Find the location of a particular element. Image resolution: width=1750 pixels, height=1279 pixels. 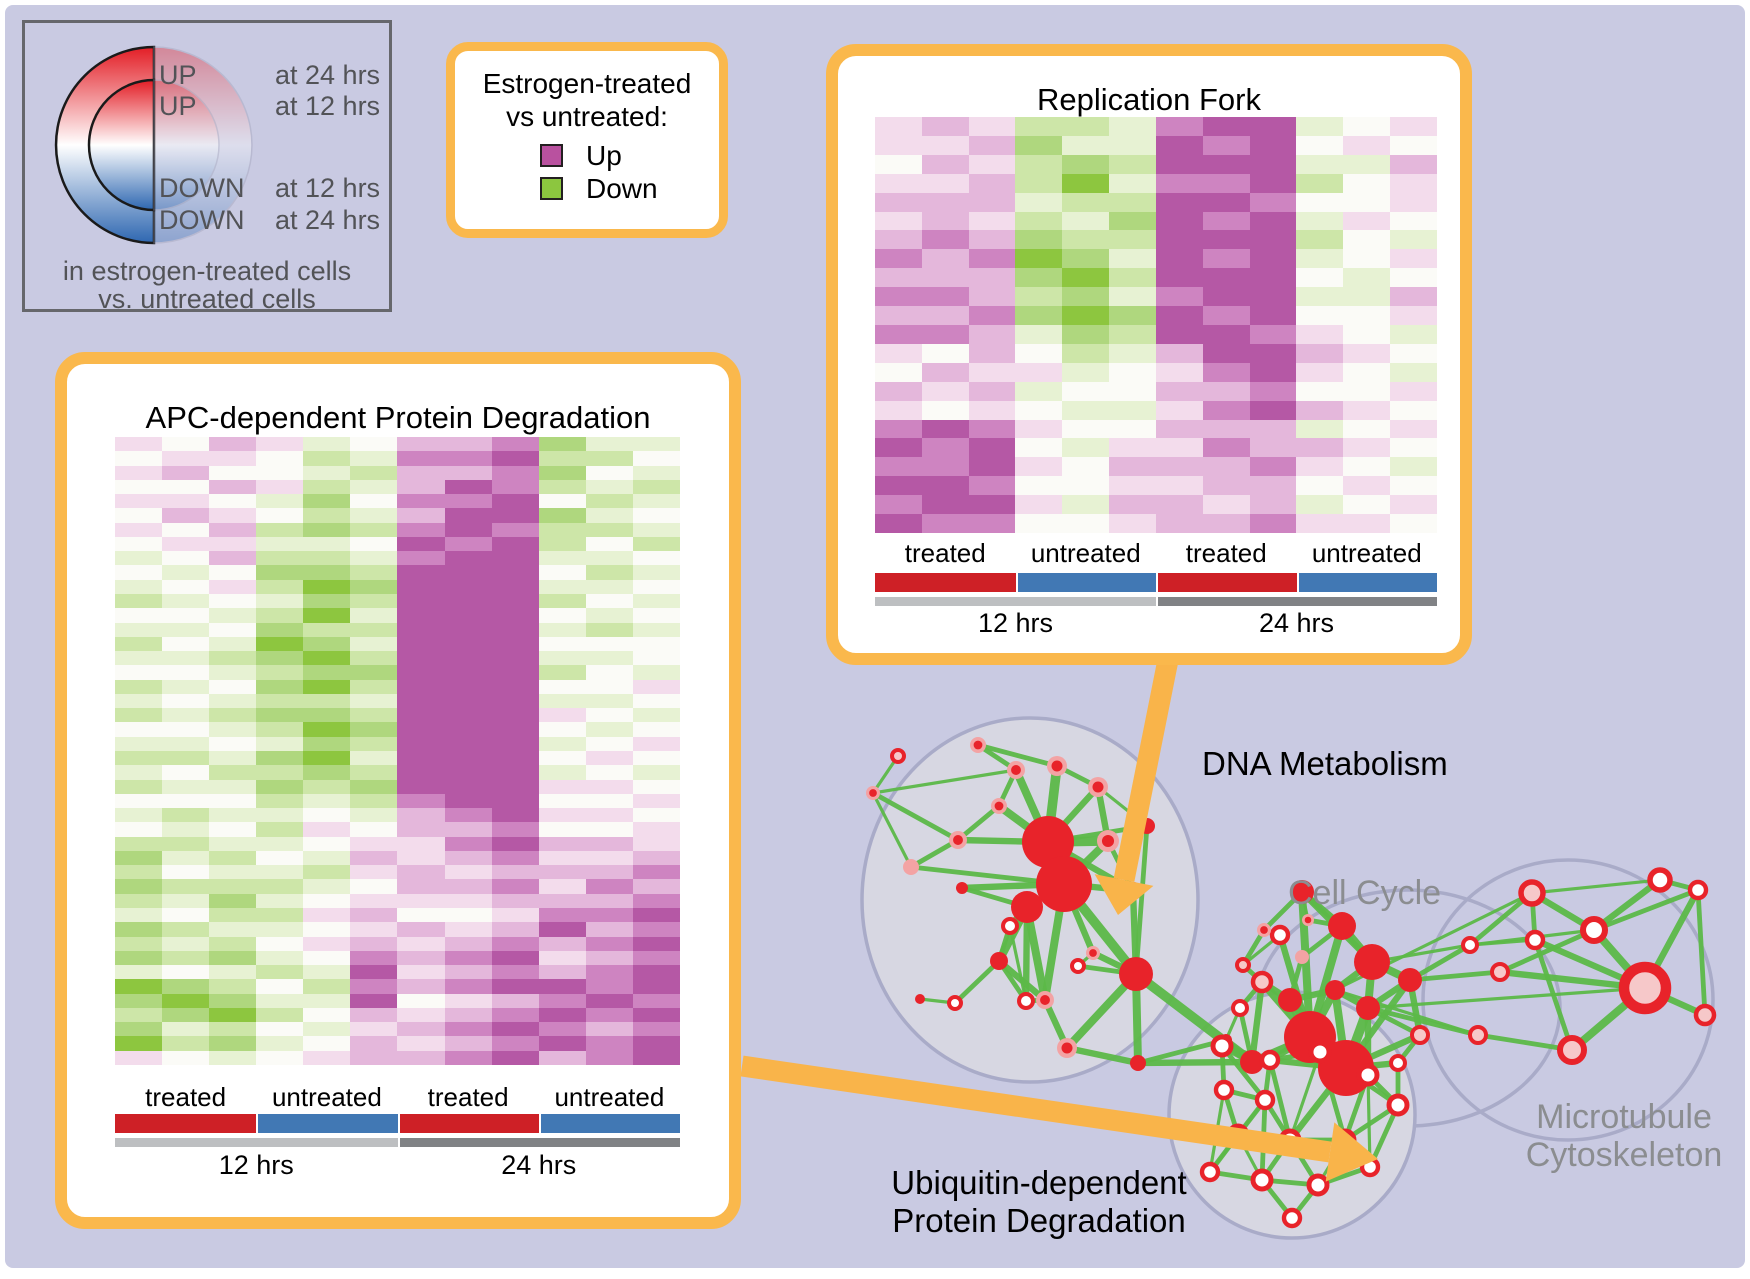

legend-item-up: Up is located at coordinates (587, 156).